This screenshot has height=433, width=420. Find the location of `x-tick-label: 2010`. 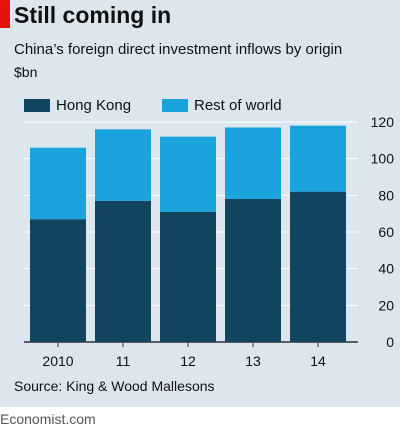

x-tick-label: 2010 is located at coordinates (57, 361).